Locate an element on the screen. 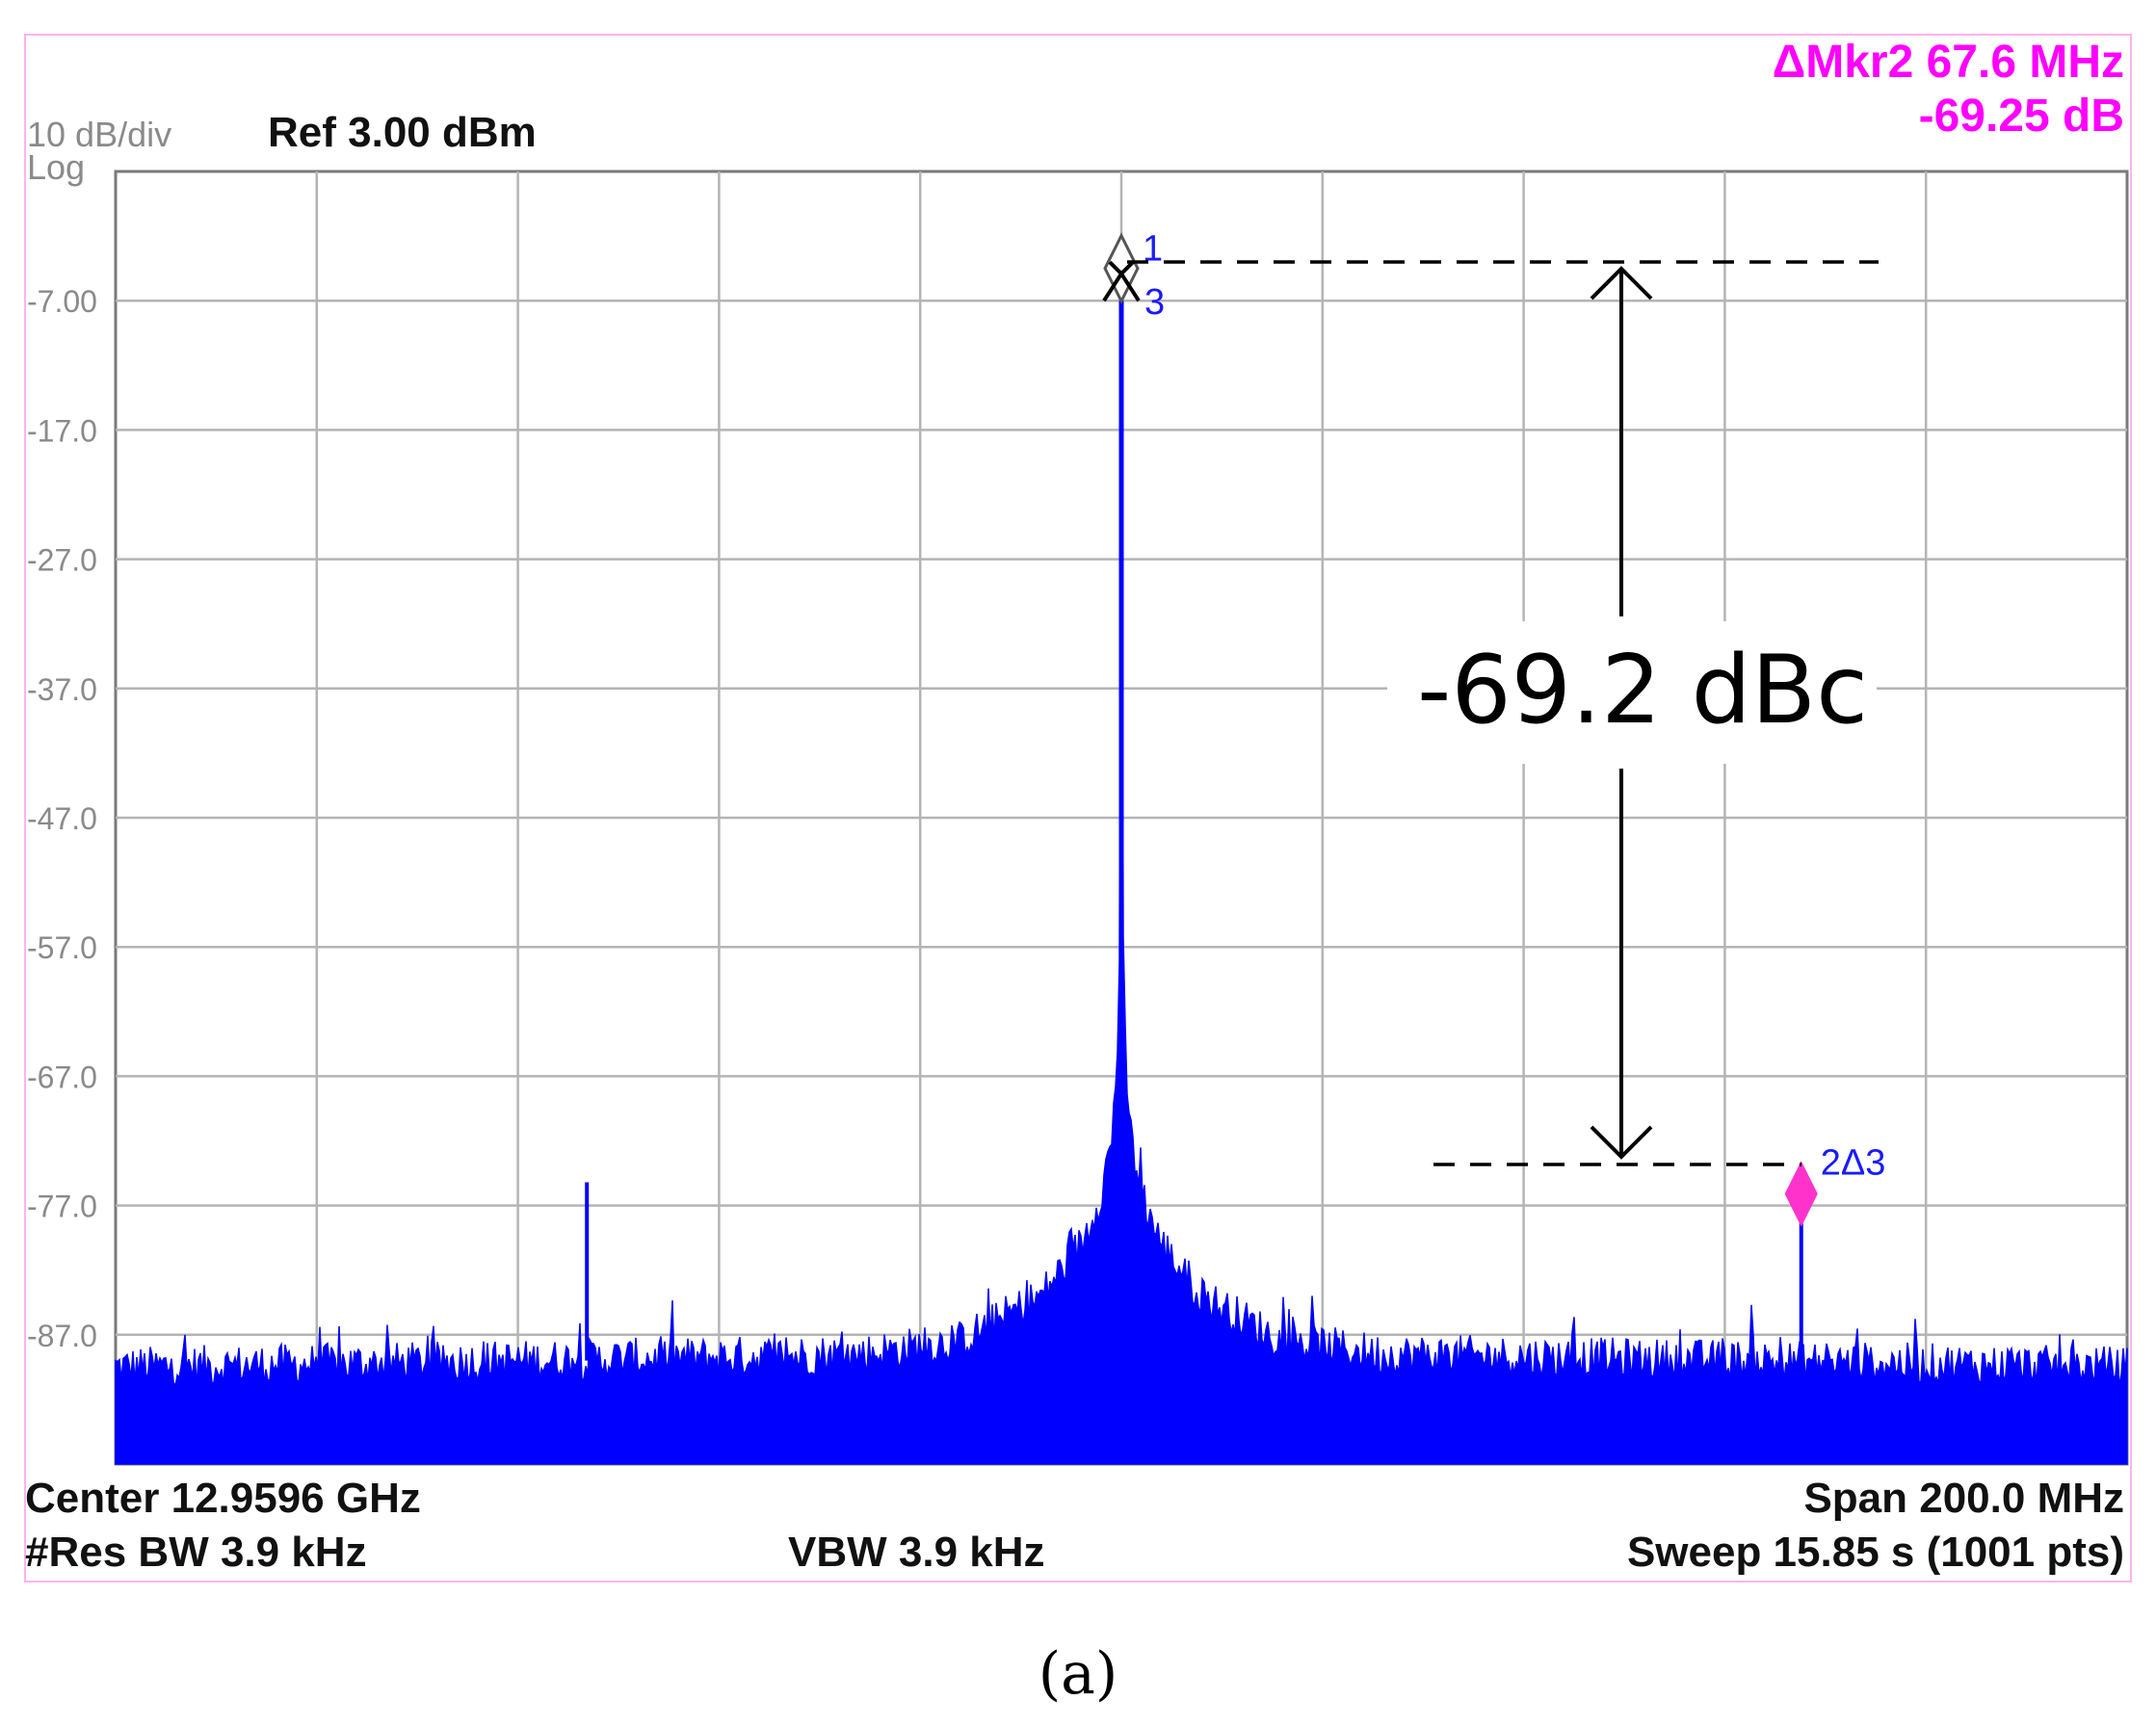 This screenshot has width=2156, height=1726. scale-label: 10 dB/div is located at coordinates (99, 134).